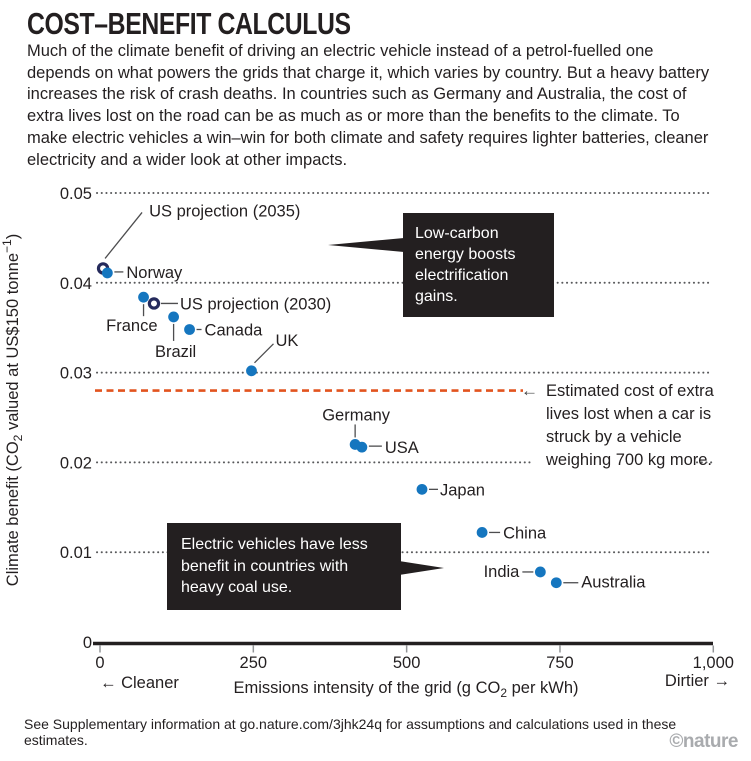 The width and height of the screenshot is (751, 761). I want to click on point-label: India, so click(502, 572).